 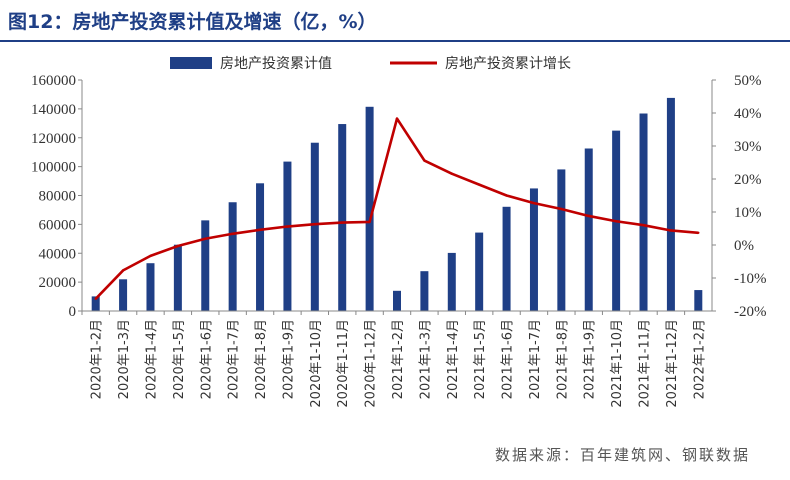 What do you see at coordinates (206, 359) in the screenshot?
I see `x-tick-label: 2020年1-6月` at bounding box center [206, 359].